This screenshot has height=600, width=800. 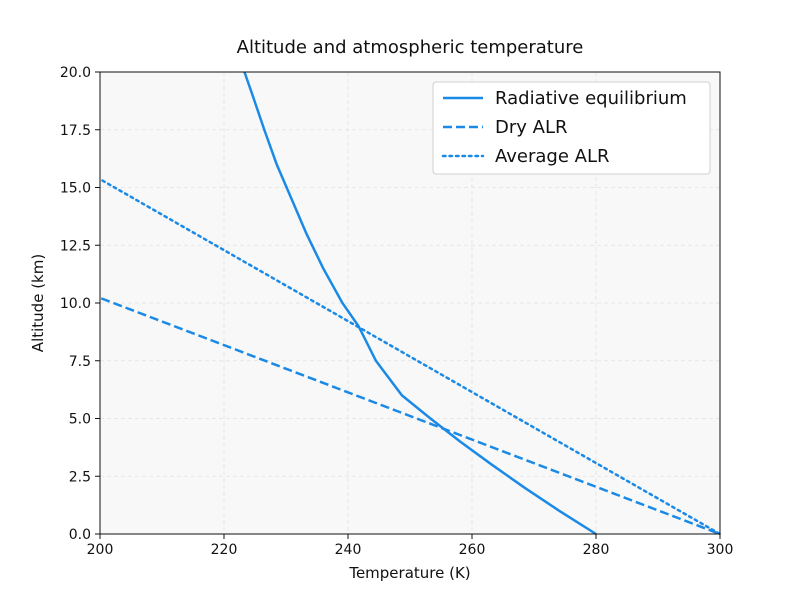 I want to click on x-axis: 200 220 240 260 280 300, so click(x=410, y=546).